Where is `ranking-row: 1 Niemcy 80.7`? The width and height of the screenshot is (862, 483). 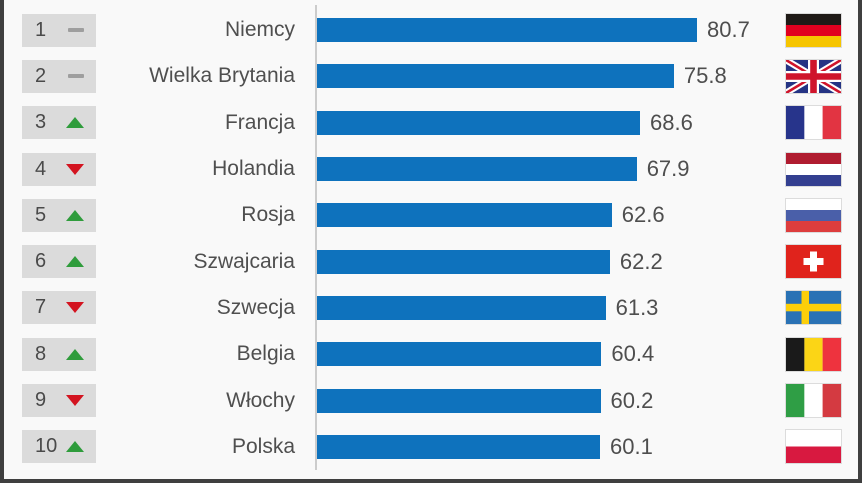
ranking-row: 1 Niemcy 80.7 is located at coordinates (431, 30).